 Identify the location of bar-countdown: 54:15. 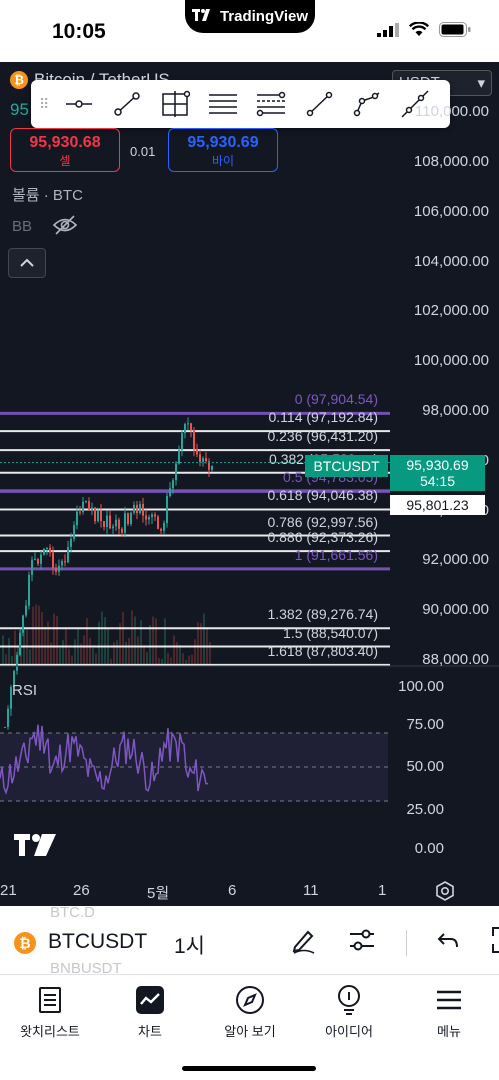
(437, 481).